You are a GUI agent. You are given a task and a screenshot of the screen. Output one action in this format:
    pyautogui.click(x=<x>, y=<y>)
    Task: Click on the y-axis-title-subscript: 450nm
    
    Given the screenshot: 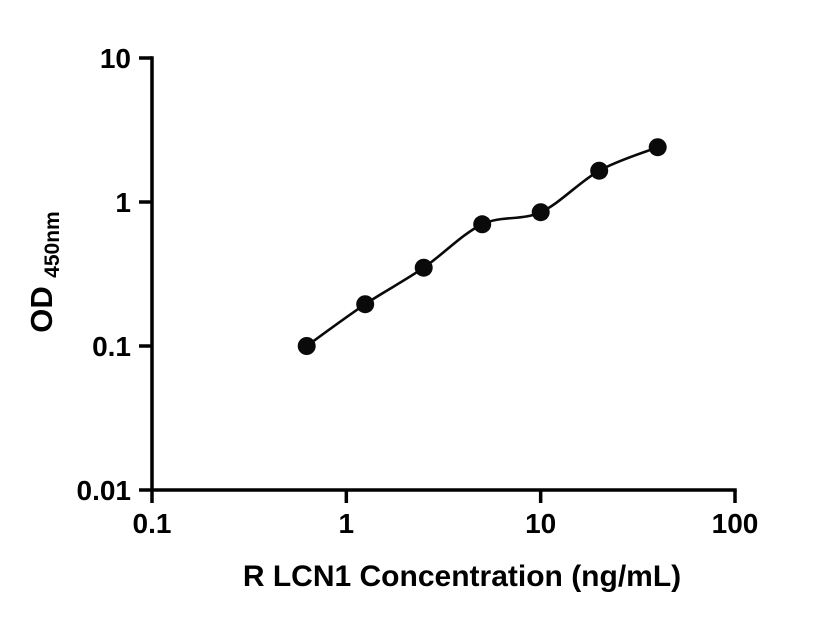 What is the action you would take?
    pyautogui.click(x=52, y=244)
    